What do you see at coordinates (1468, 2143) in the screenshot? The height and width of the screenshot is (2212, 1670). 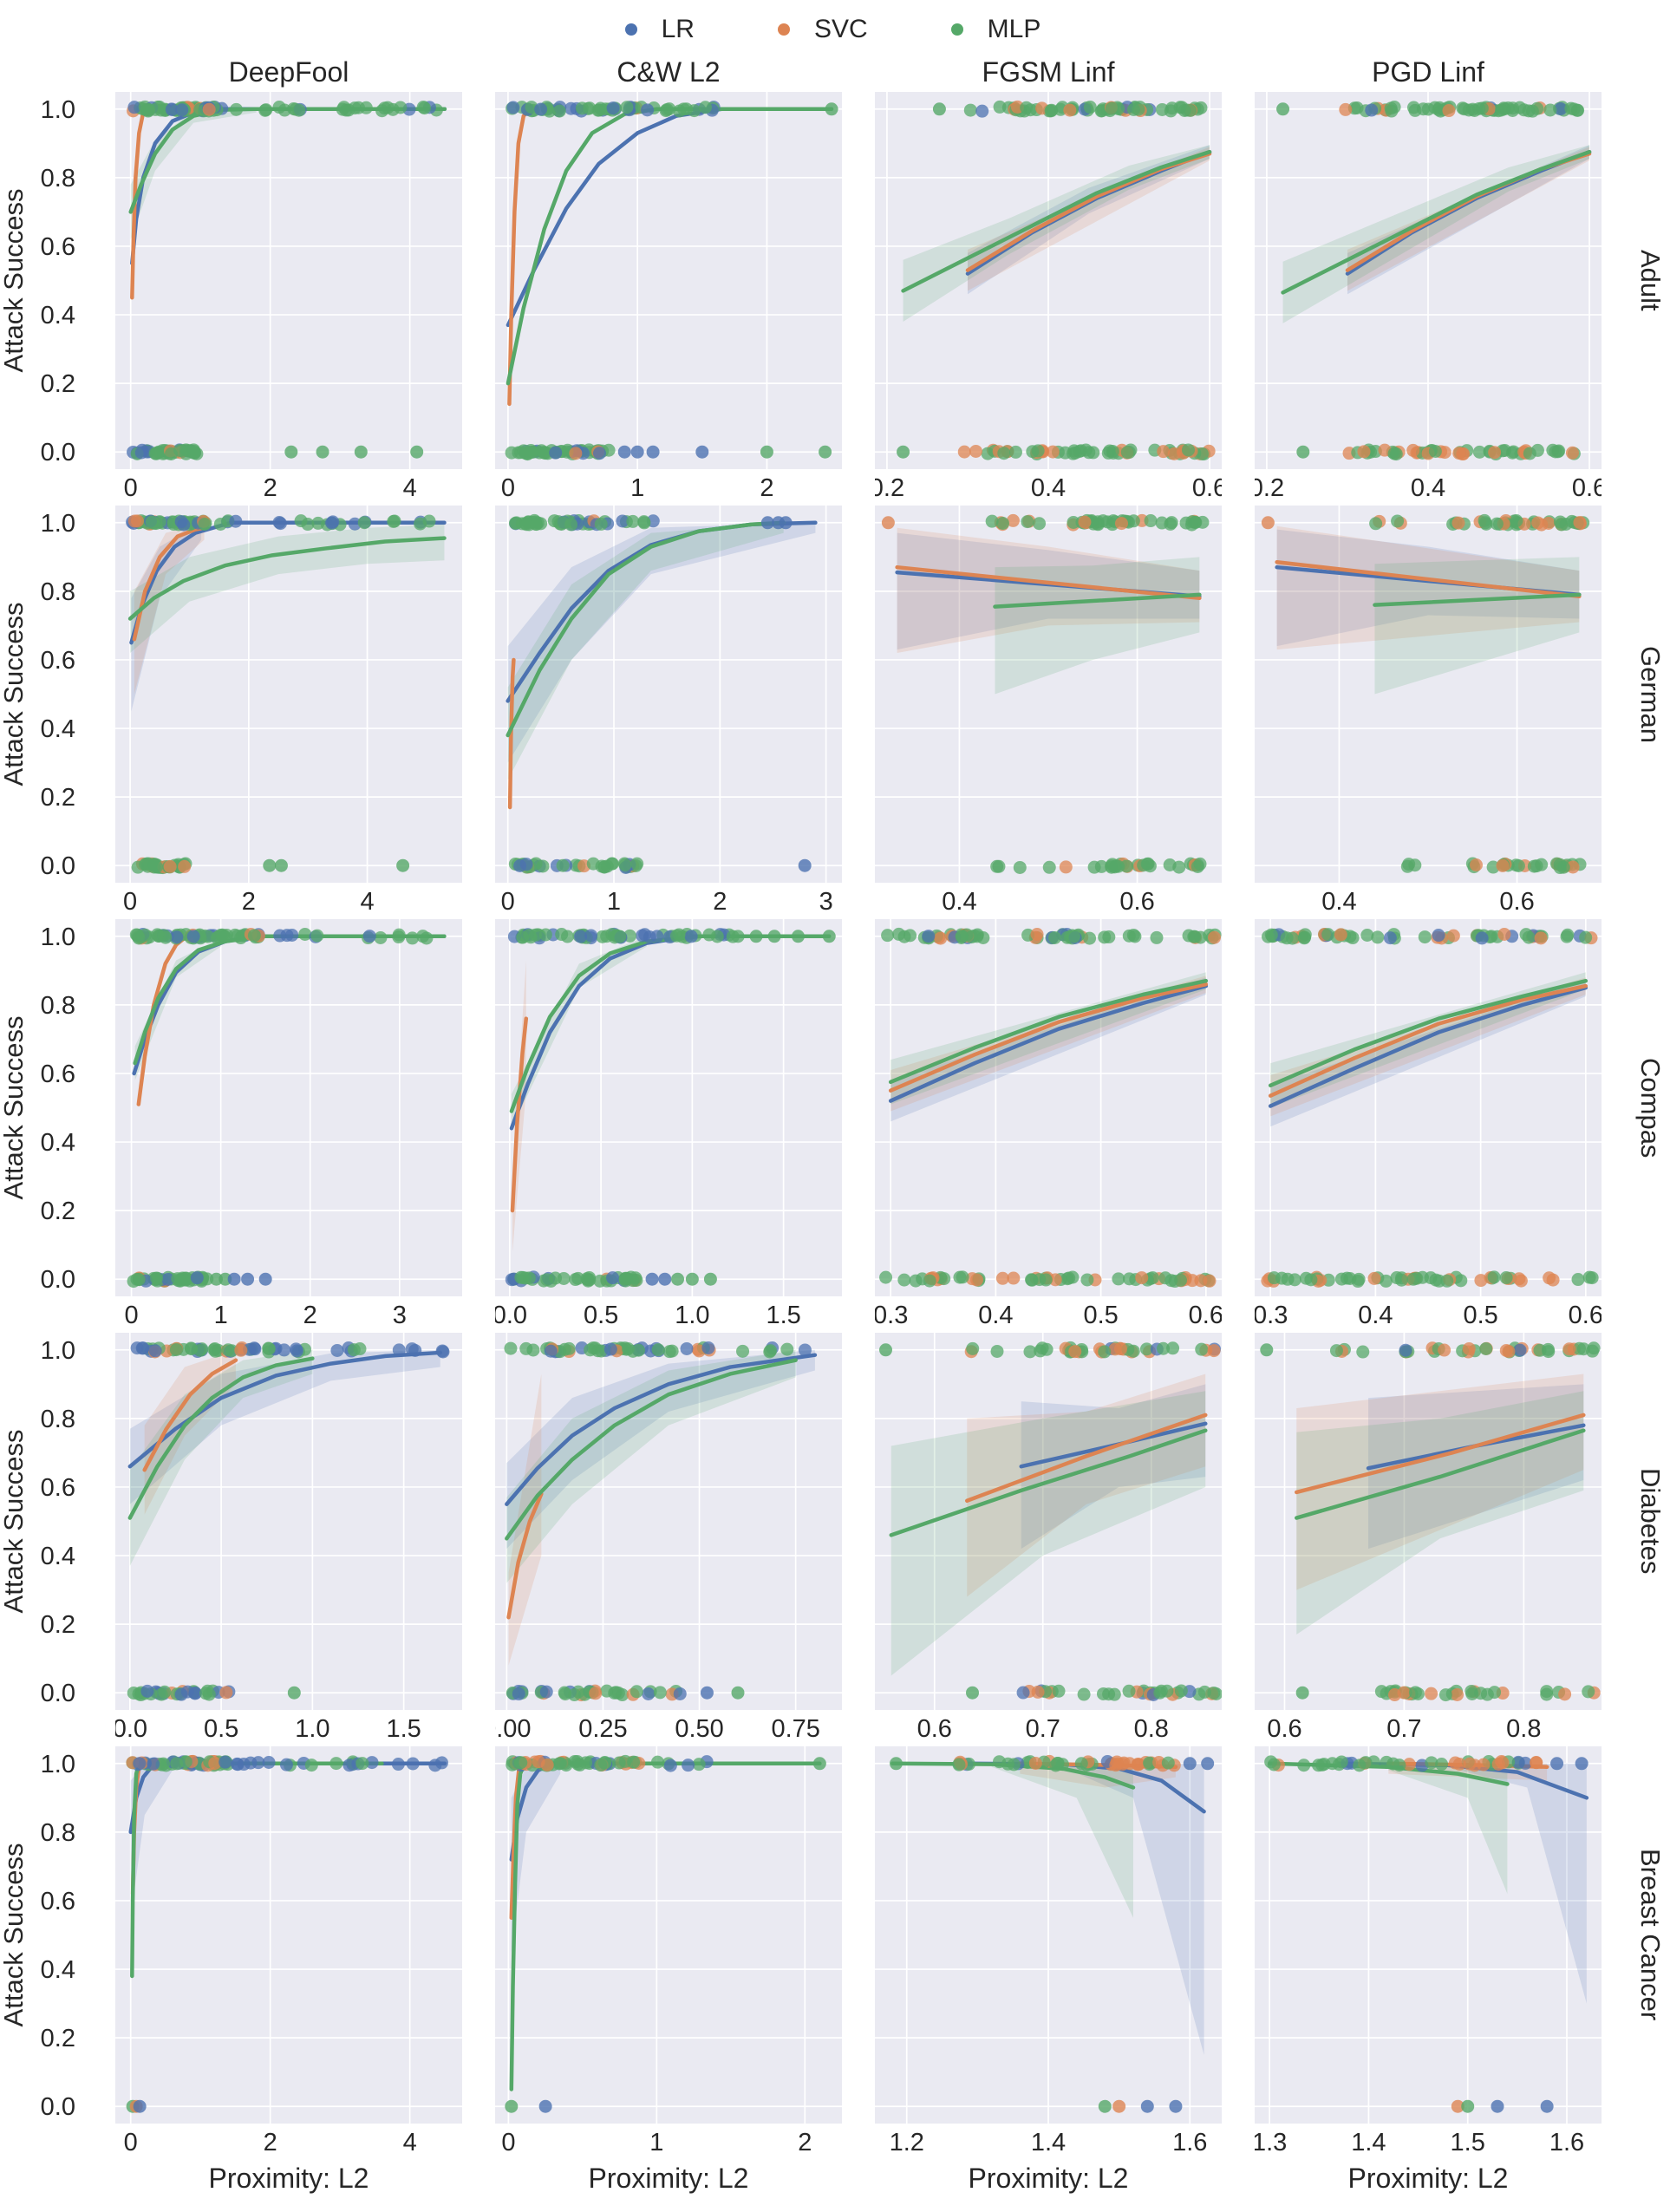 I see `x-tick-label: 1.5` at bounding box center [1468, 2143].